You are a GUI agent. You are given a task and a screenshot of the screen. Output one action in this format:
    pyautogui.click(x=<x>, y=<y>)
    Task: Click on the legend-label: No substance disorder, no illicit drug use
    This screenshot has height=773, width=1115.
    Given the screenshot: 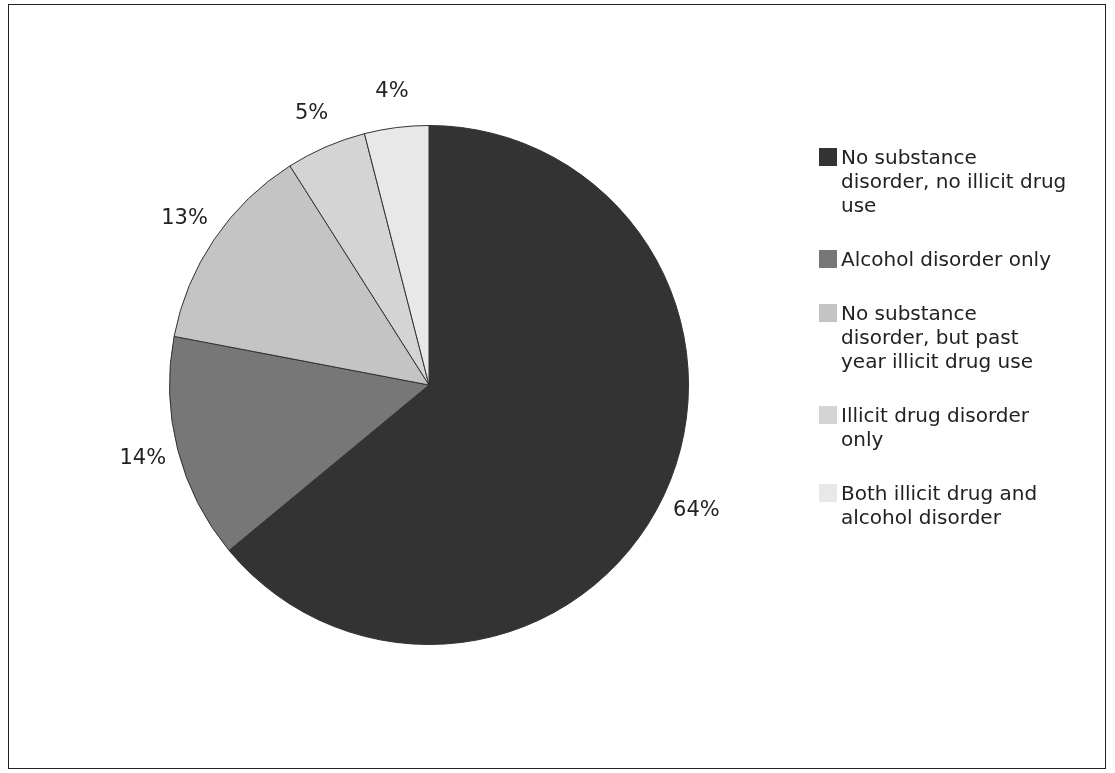 What is the action you would take?
    pyautogui.click(x=954, y=181)
    